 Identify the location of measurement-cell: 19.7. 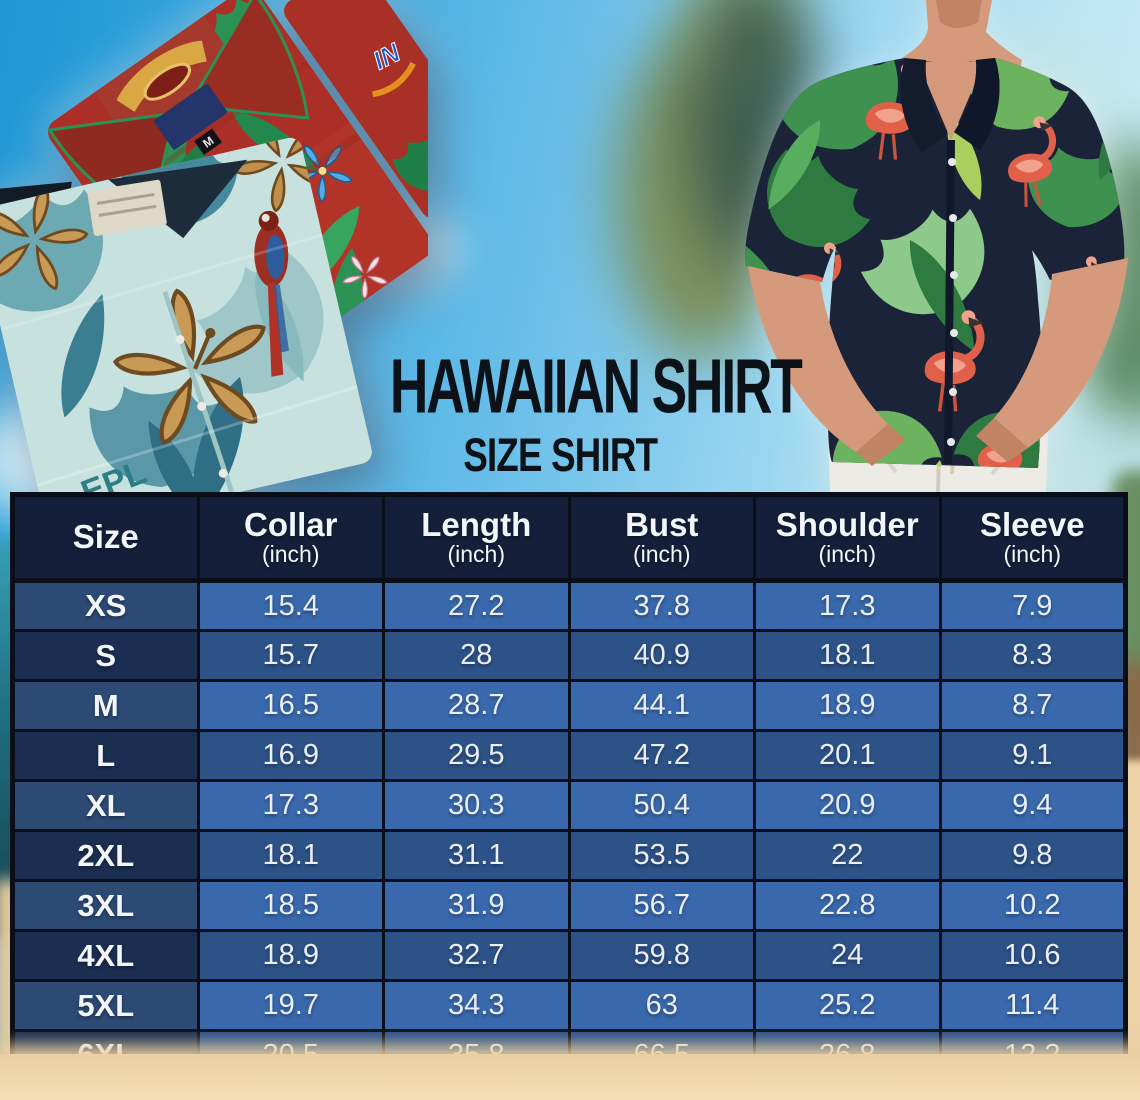
(290, 1005).